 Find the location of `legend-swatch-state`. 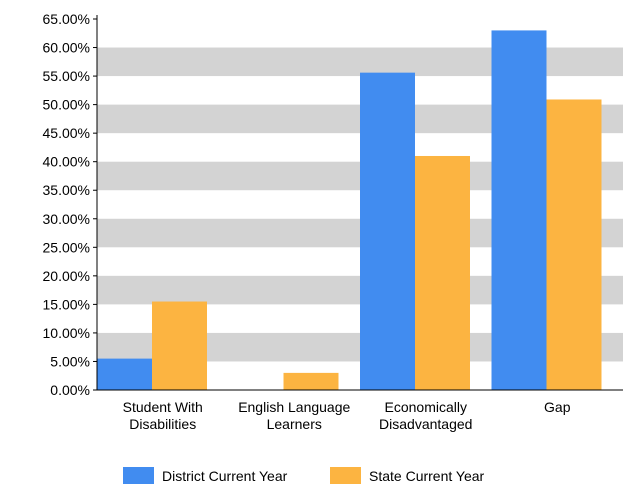

legend-swatch-state is located at coordinates (345, 475).